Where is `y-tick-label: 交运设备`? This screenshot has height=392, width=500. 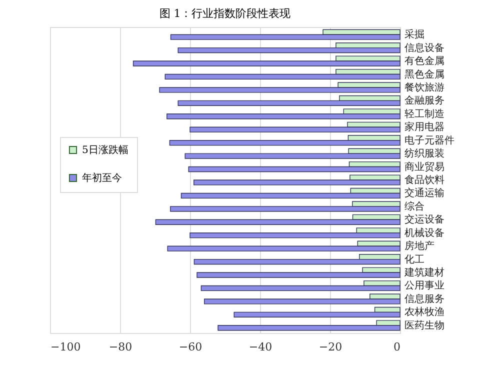 y-tick-label: 交运设备 is located at coordinates (424, 220).